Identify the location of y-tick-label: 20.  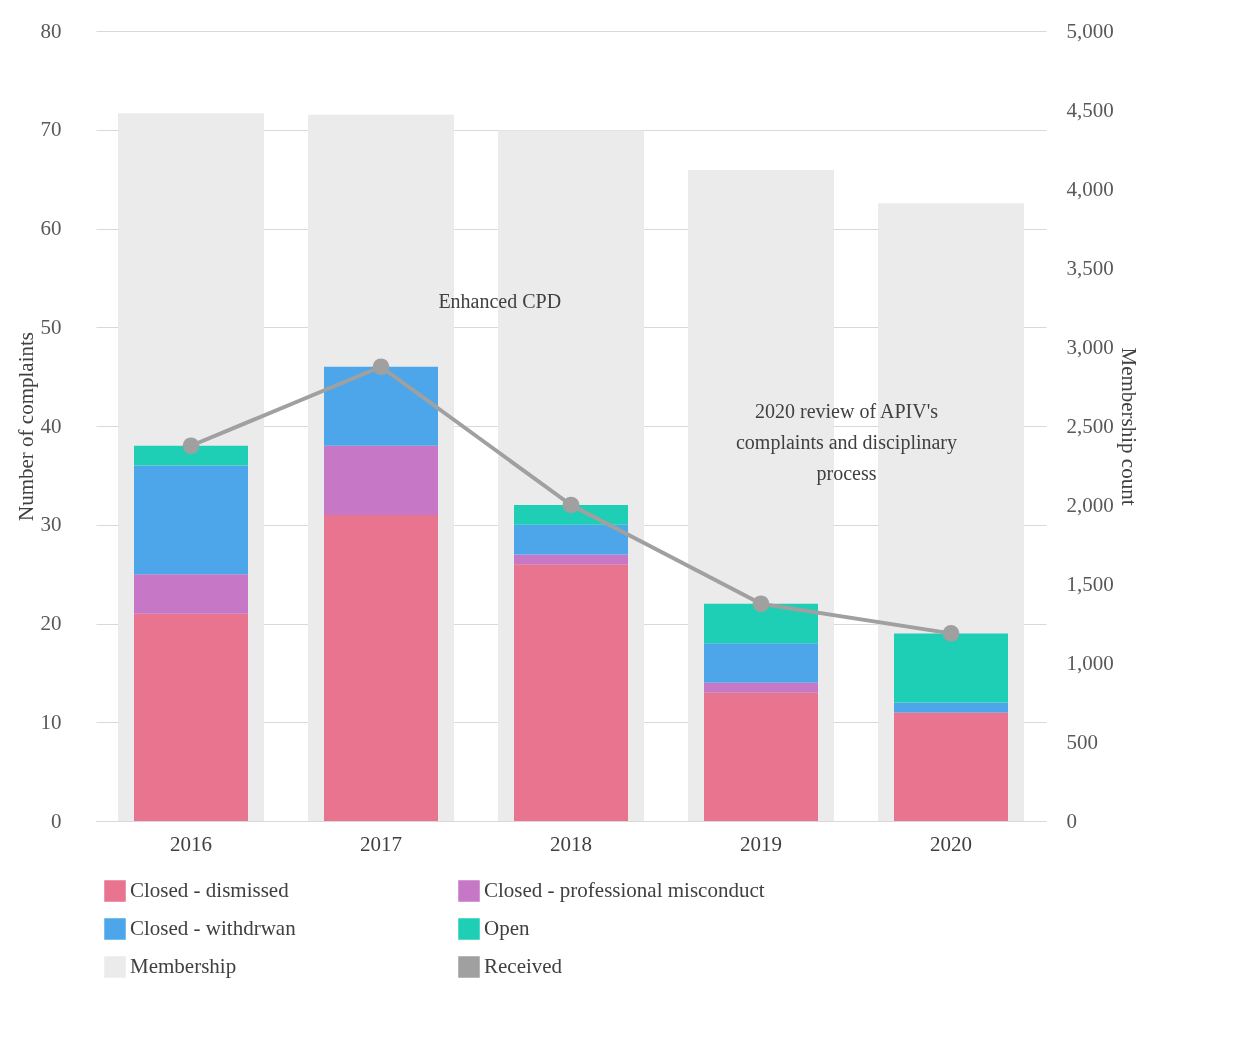
(51, 623).